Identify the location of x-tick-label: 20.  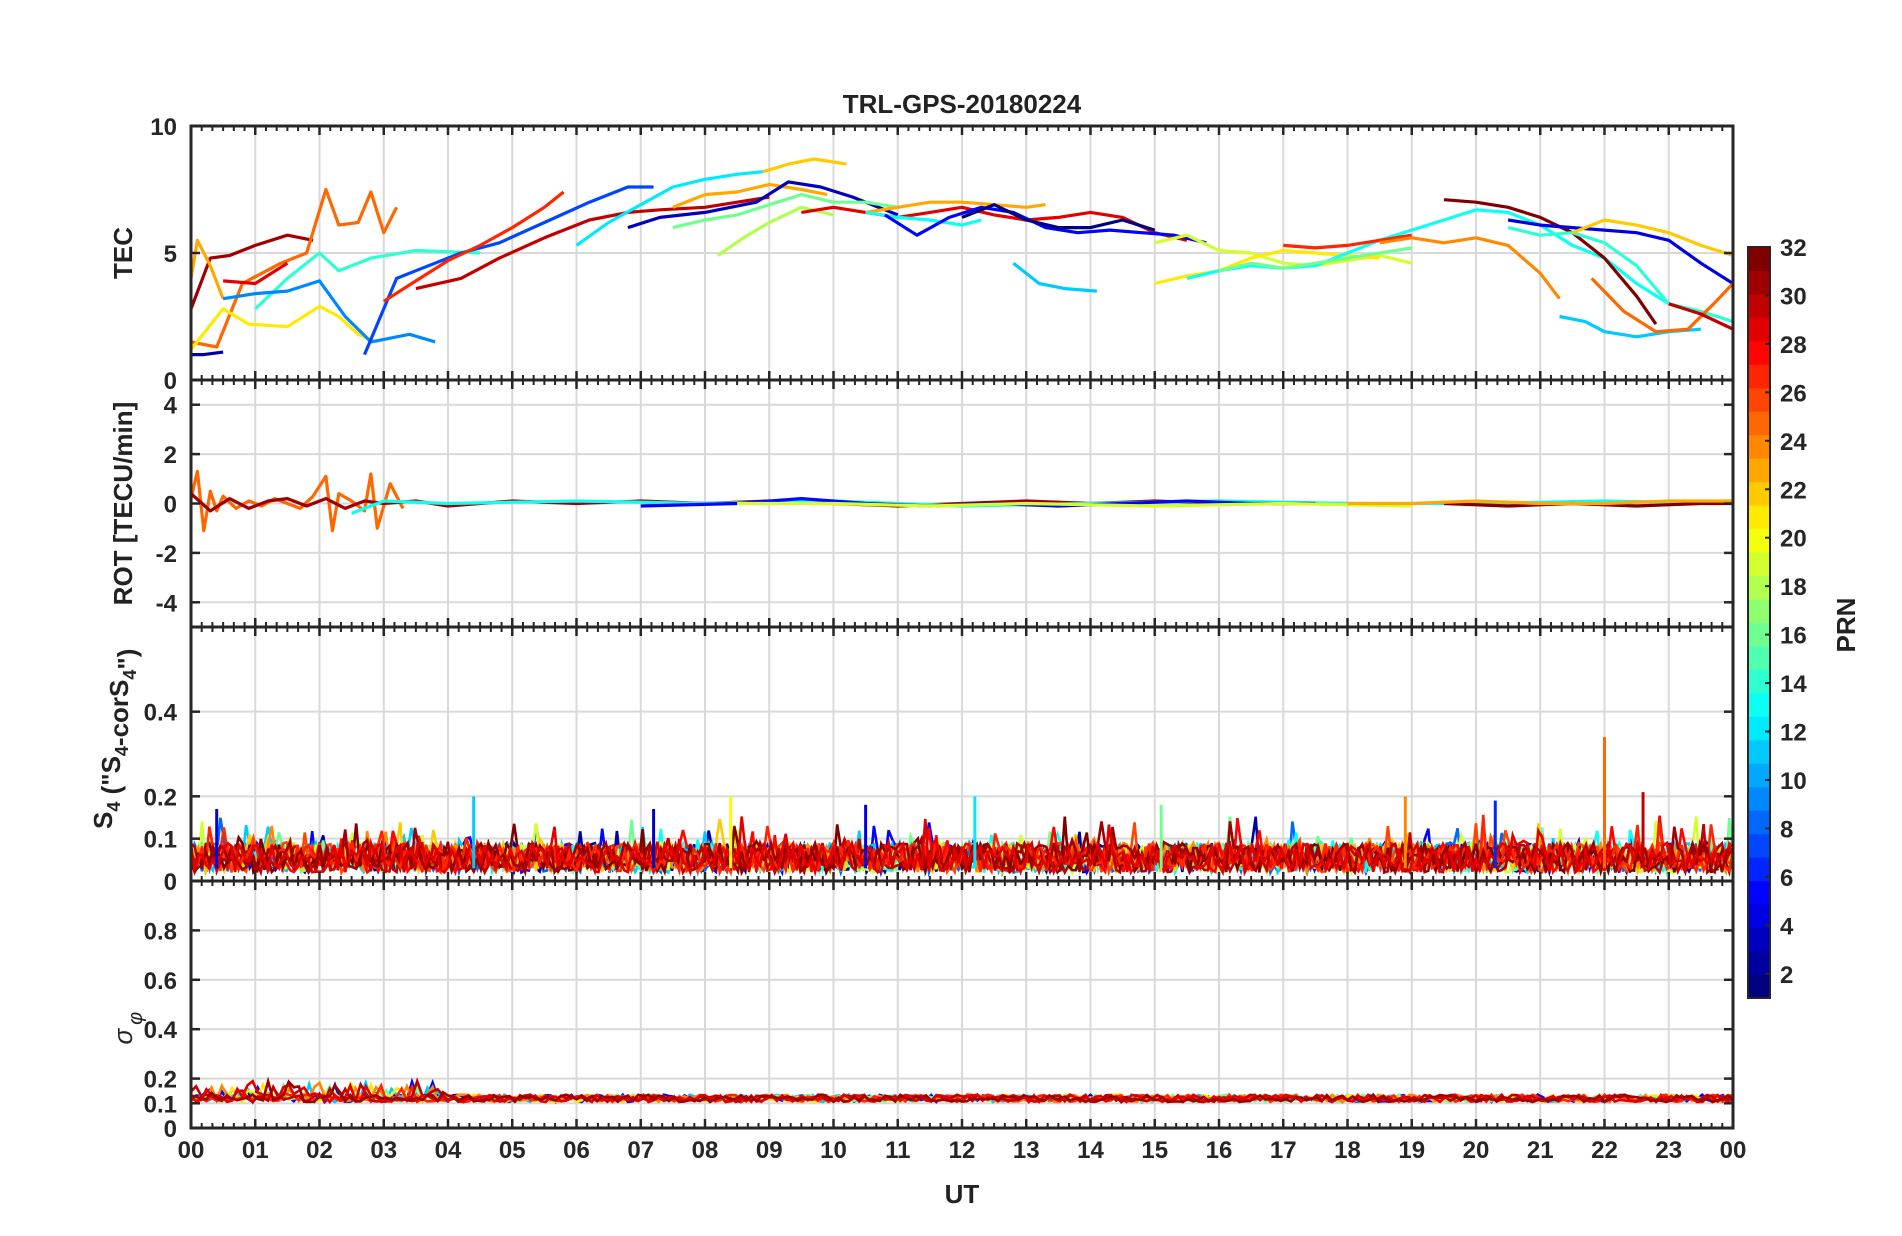
(1476, 1150).